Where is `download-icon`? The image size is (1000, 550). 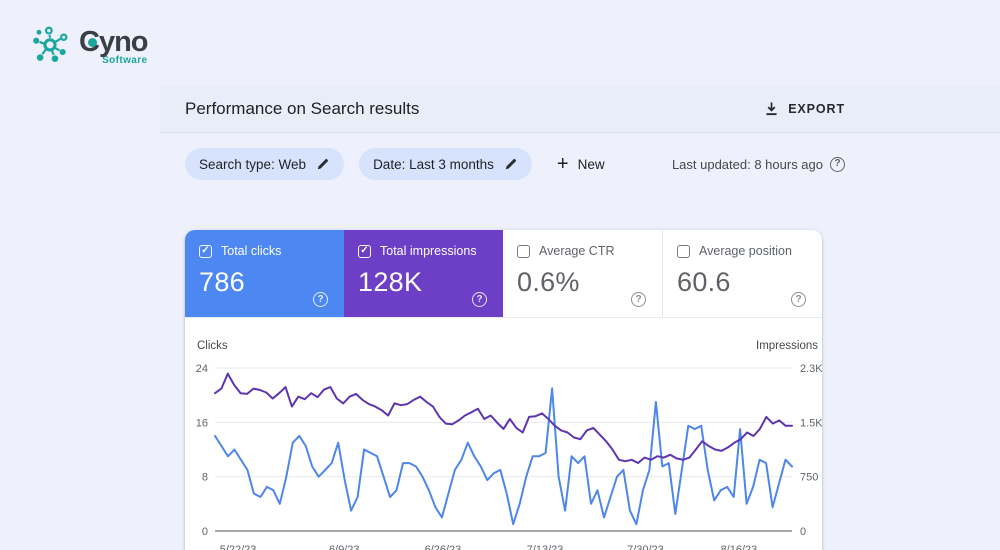 download-icon is located at coordinates (771, 109).